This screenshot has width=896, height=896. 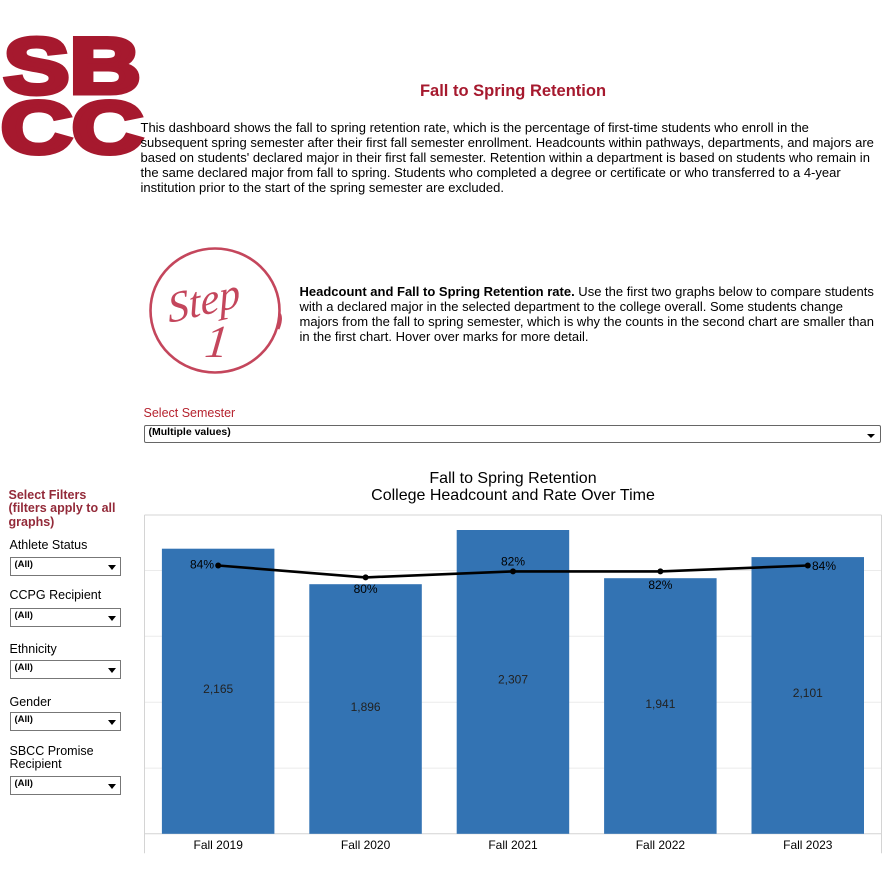 What do you see at coordinates (219, 845) in the screenshot?
I see `svg-text: Fall 2019` at bounding box center [219, 845].